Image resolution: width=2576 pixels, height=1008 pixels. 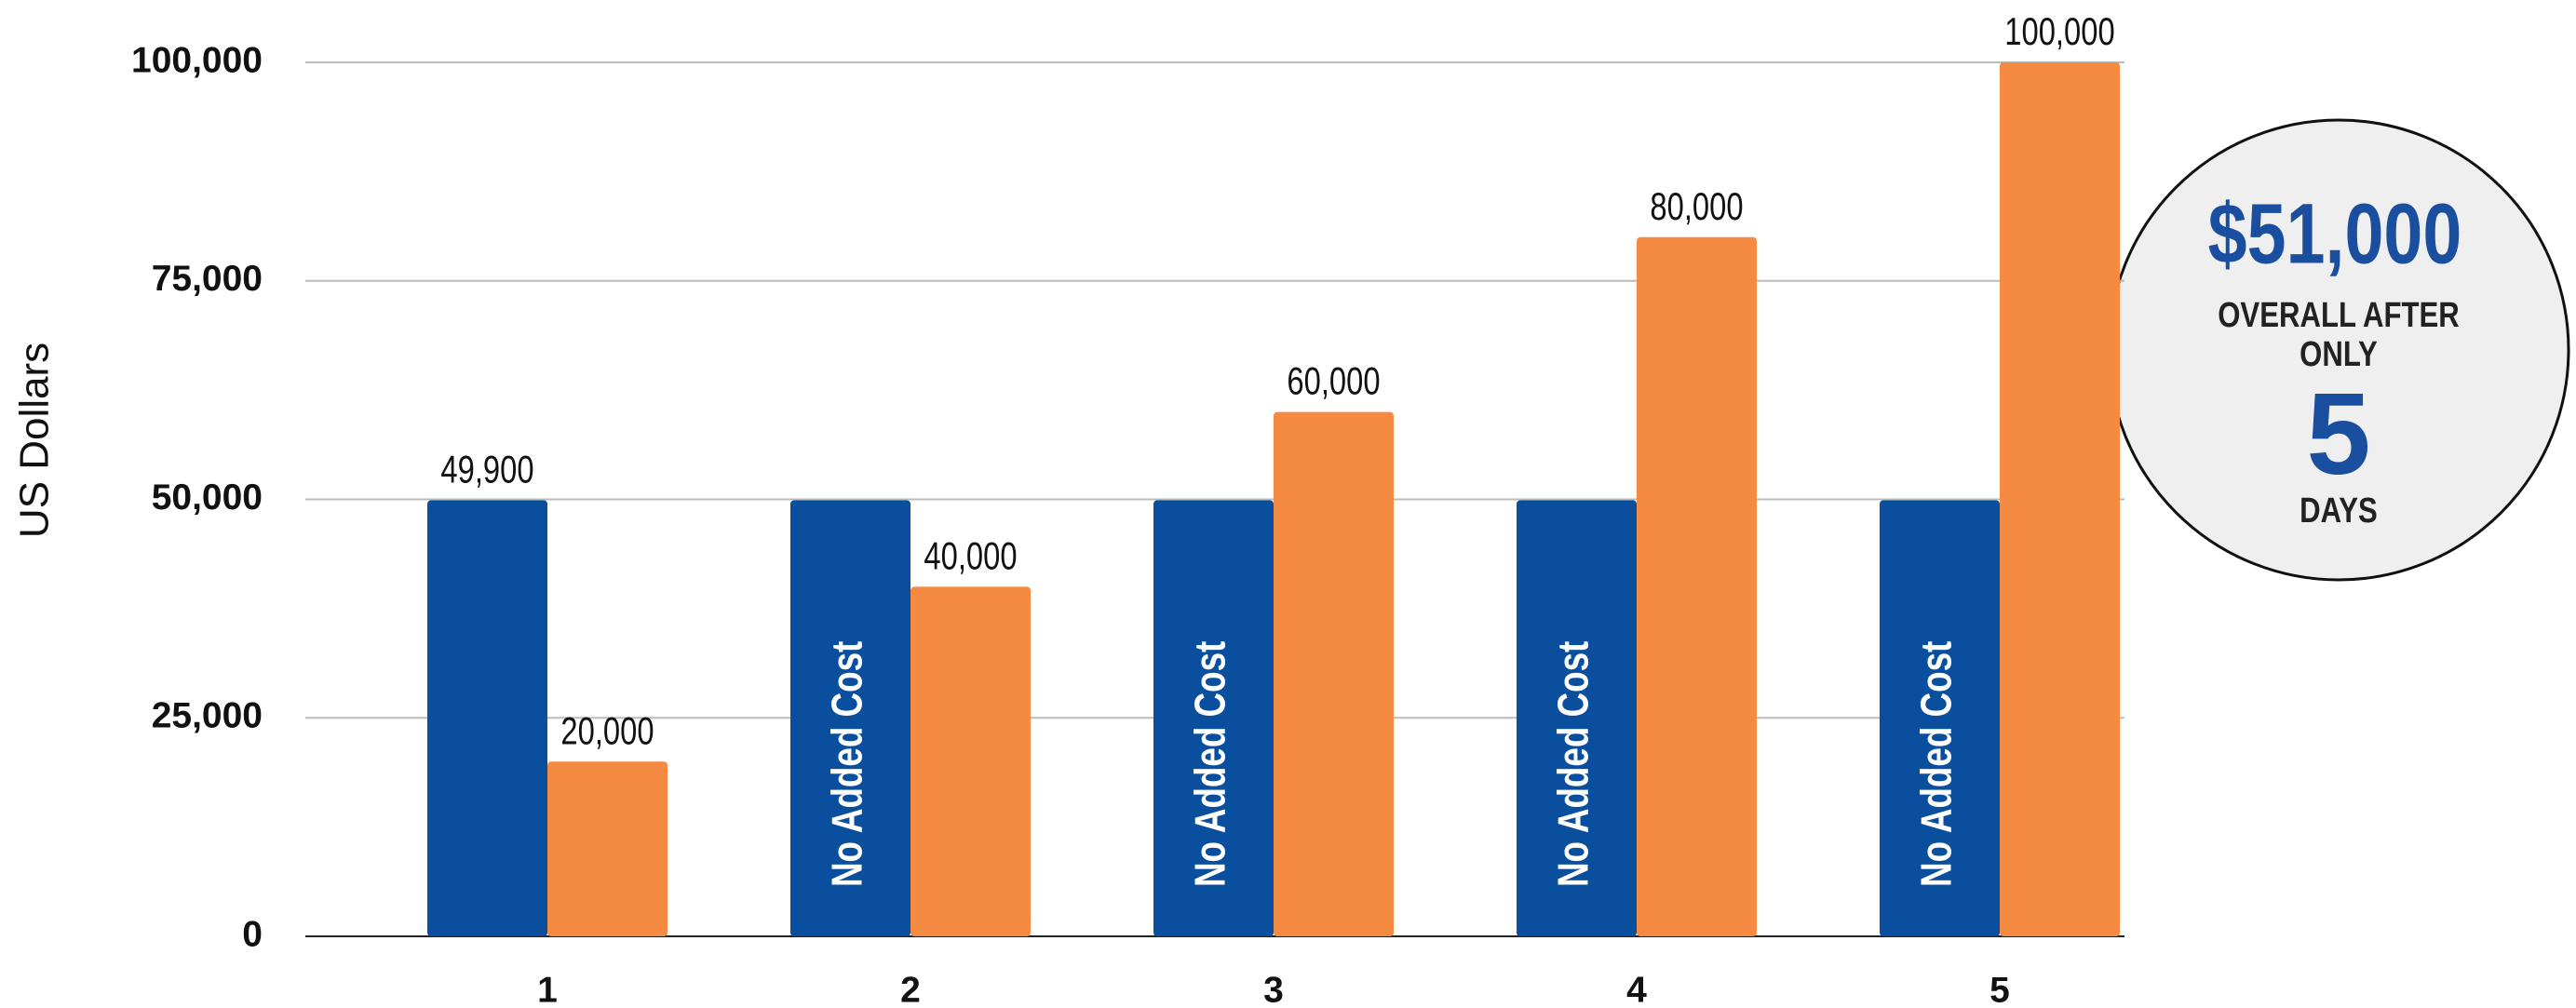 What do you see at coordinates (207, 279) in the screenshot?
I see `y-tick-label: 75,000` at bounding box center [207, 279].